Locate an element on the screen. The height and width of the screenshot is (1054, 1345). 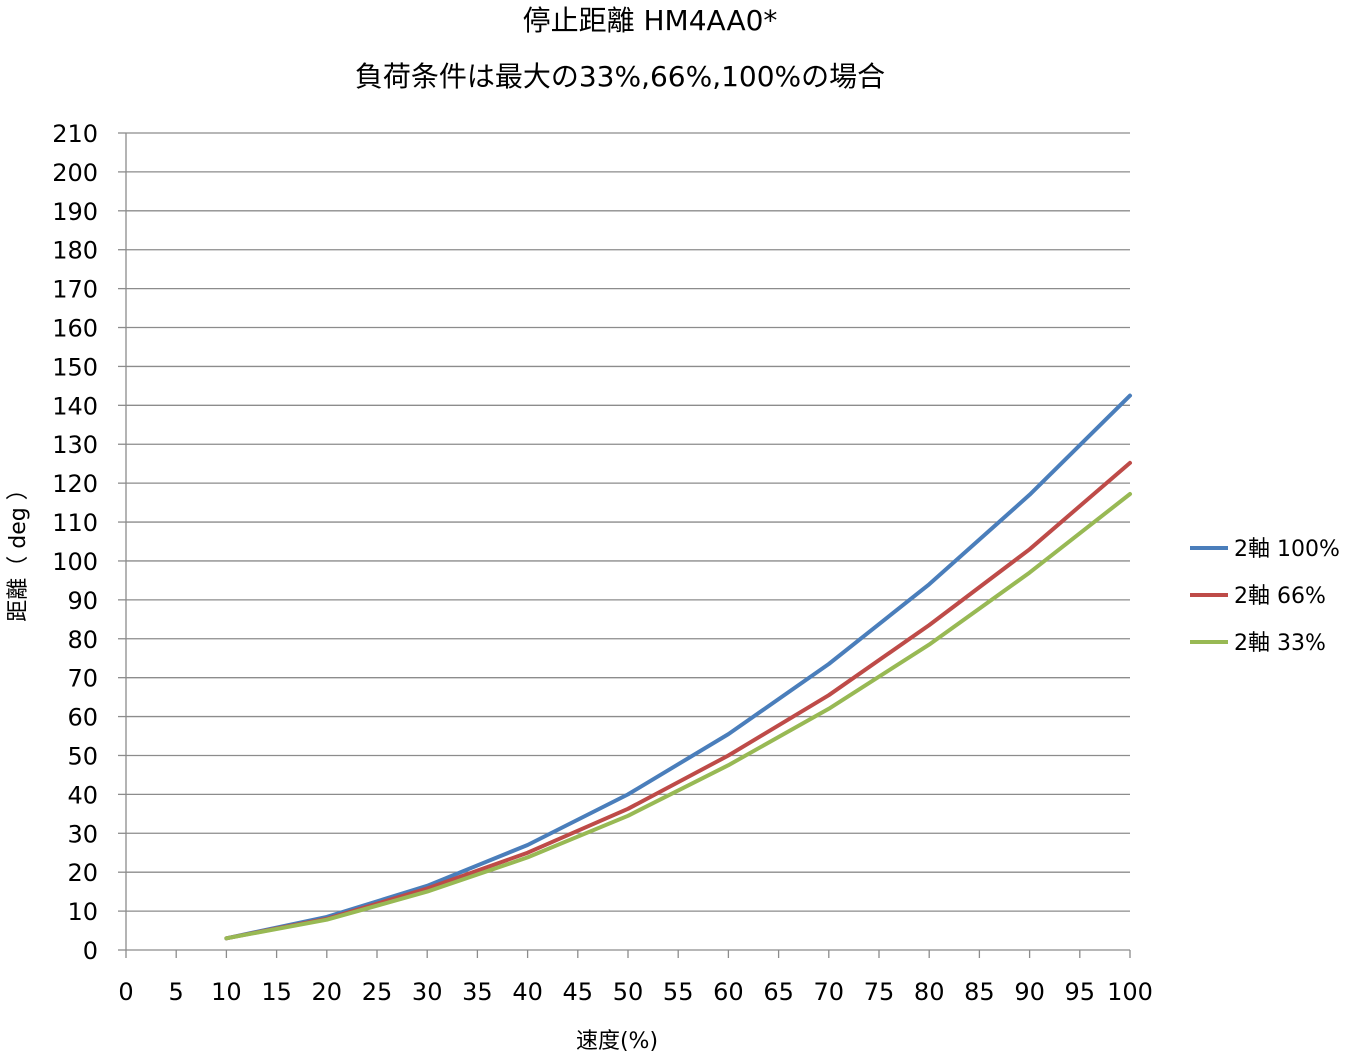
y-tick-label: 70 is located at coordinates (82, 679).